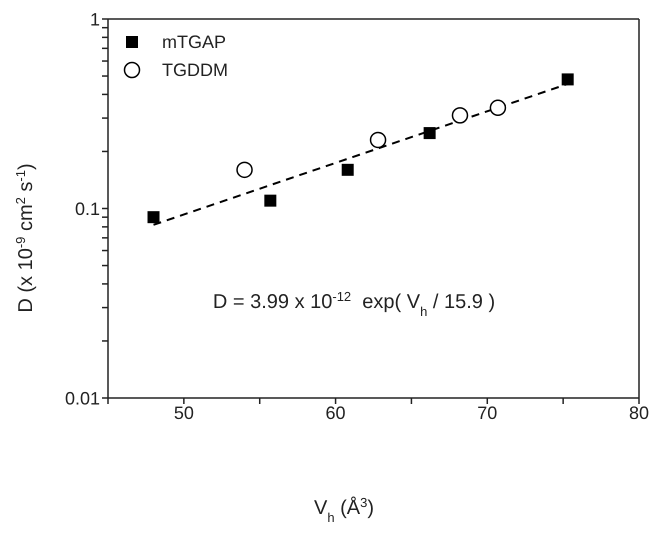 Image resolution: width=662 pixels, height=536 pixels. Describe the element at coordinates (184, 412) in the screenshot. I see `x-tick-label: 50` at that location.